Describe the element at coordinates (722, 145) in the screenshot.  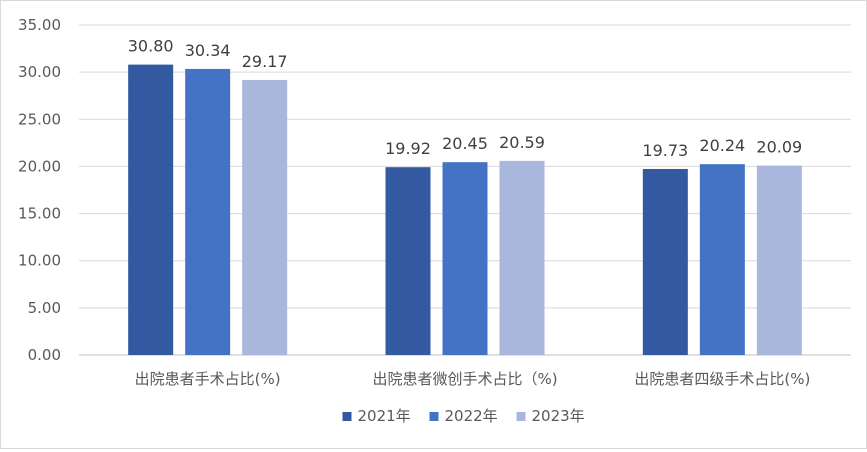
I see `data-label: 20.24` at that location.